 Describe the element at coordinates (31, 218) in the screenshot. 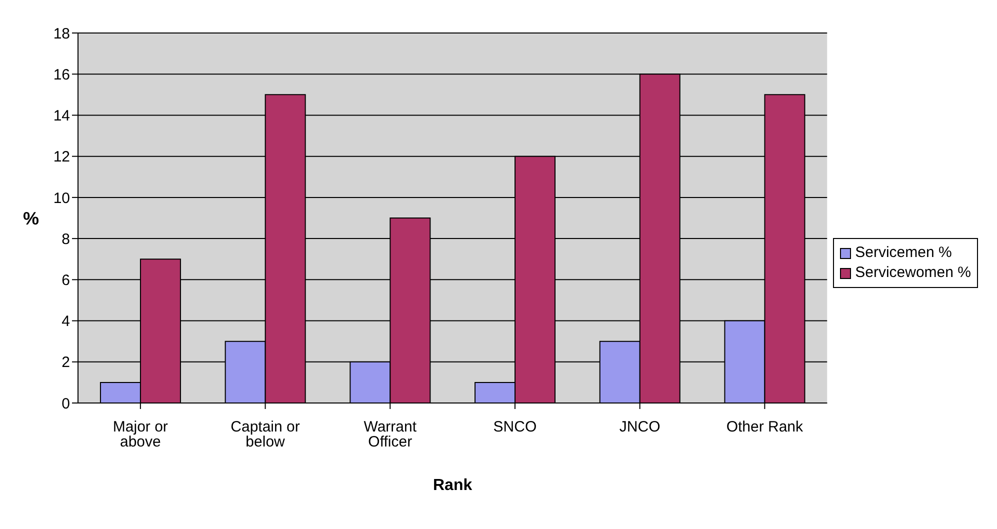

I see `y-axis-title: %` at that location.